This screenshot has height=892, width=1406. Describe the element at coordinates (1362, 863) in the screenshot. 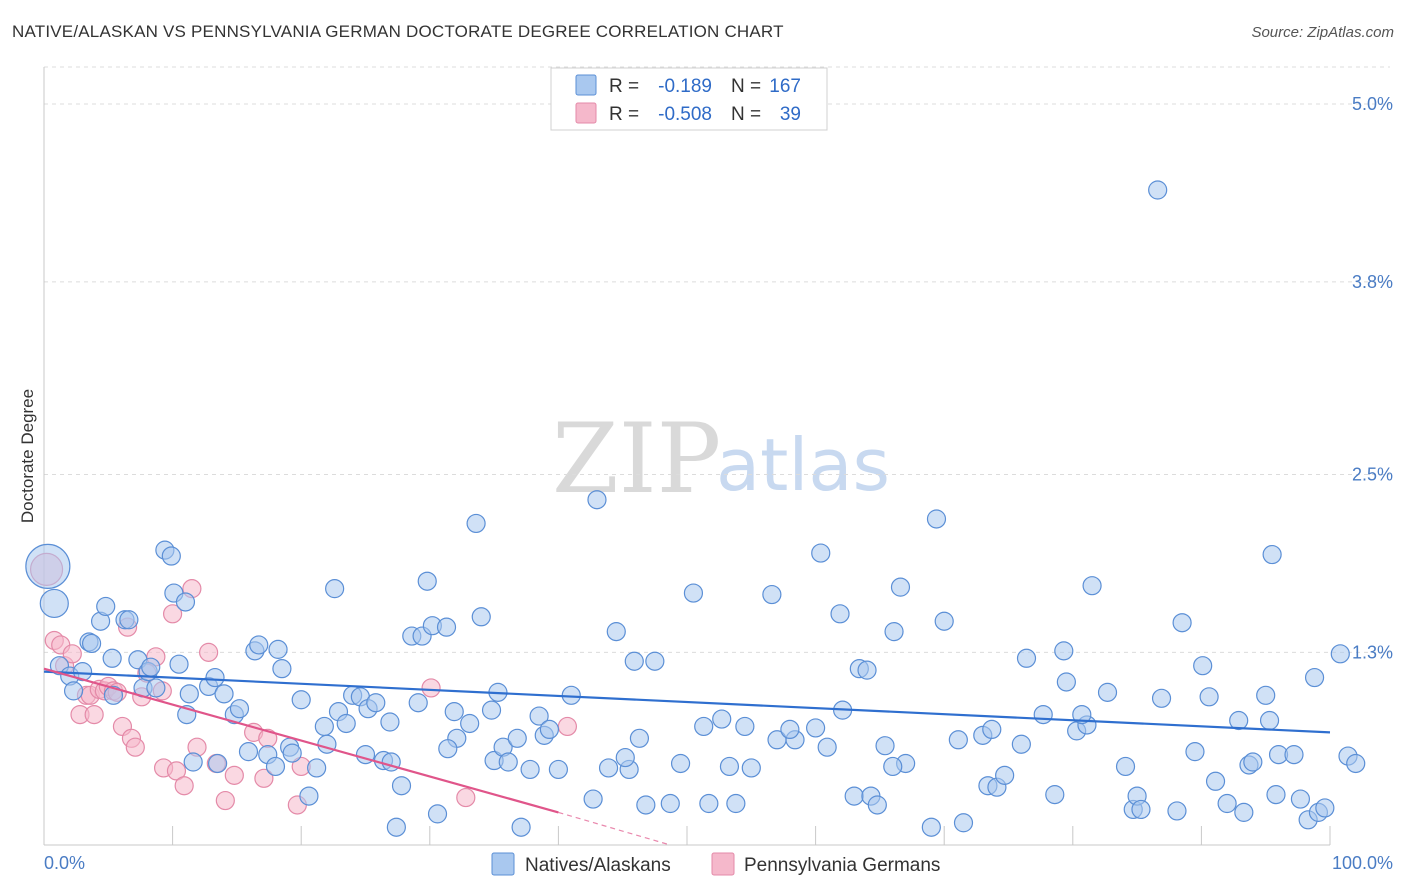

I see `x-tick-label-max: 100.0%` at that location.